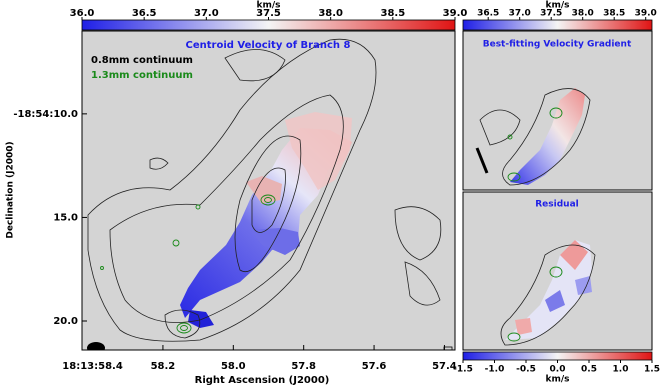 The width and height of the screenshot is (665, 388). Describe the element at coordinates (495, 370) in the screenshot. I see `colorbar-tick-label: -1.0` at that location.